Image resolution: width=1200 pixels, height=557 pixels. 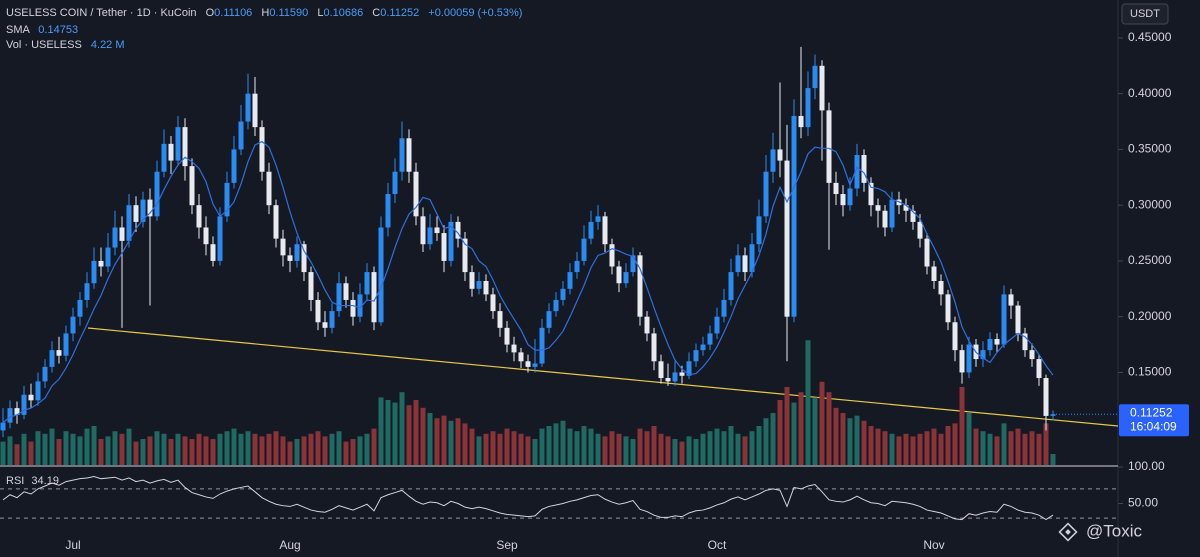 I want to click on x-tick-label: Jul, so click(x=72, y=545).